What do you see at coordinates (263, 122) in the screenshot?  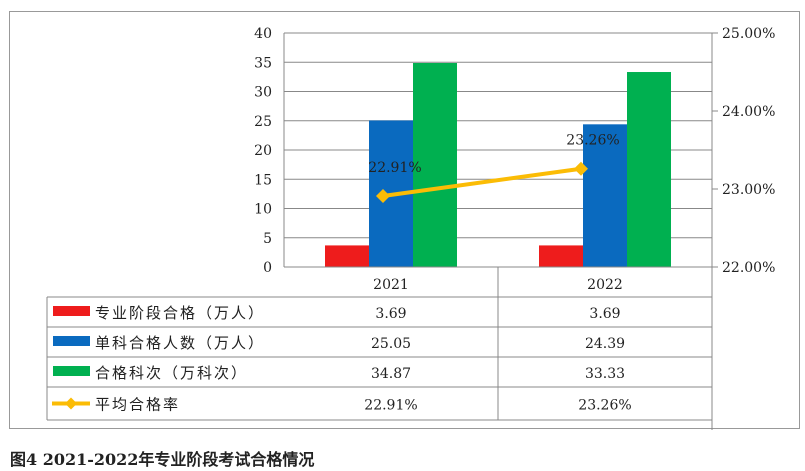 I see `y-left-tick-label: 25` at bounding box center [263, 122].